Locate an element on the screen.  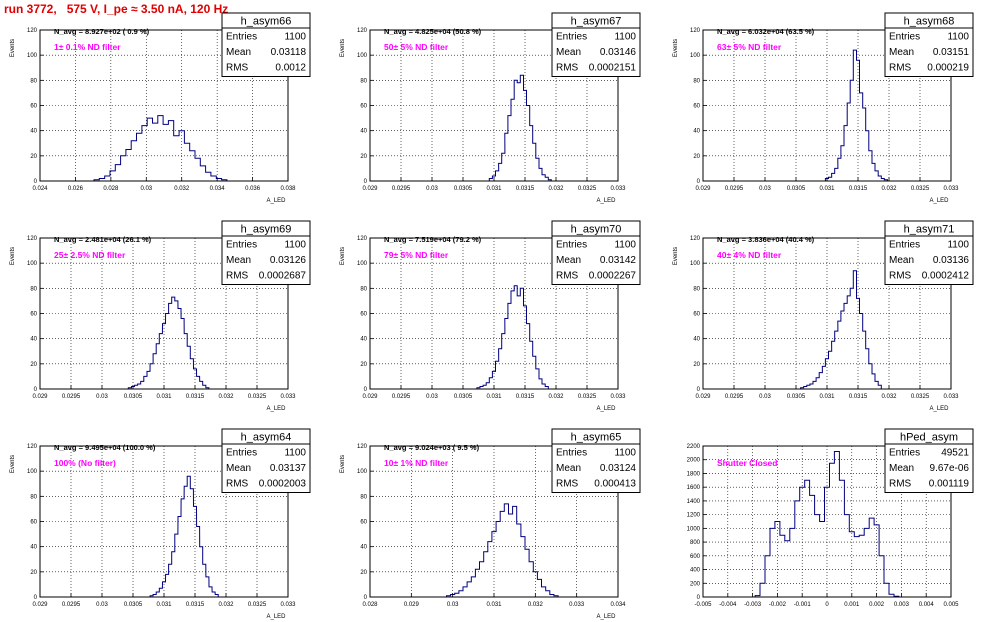
stats-box-title: h_asym70 is located at coordinates (596, 230).